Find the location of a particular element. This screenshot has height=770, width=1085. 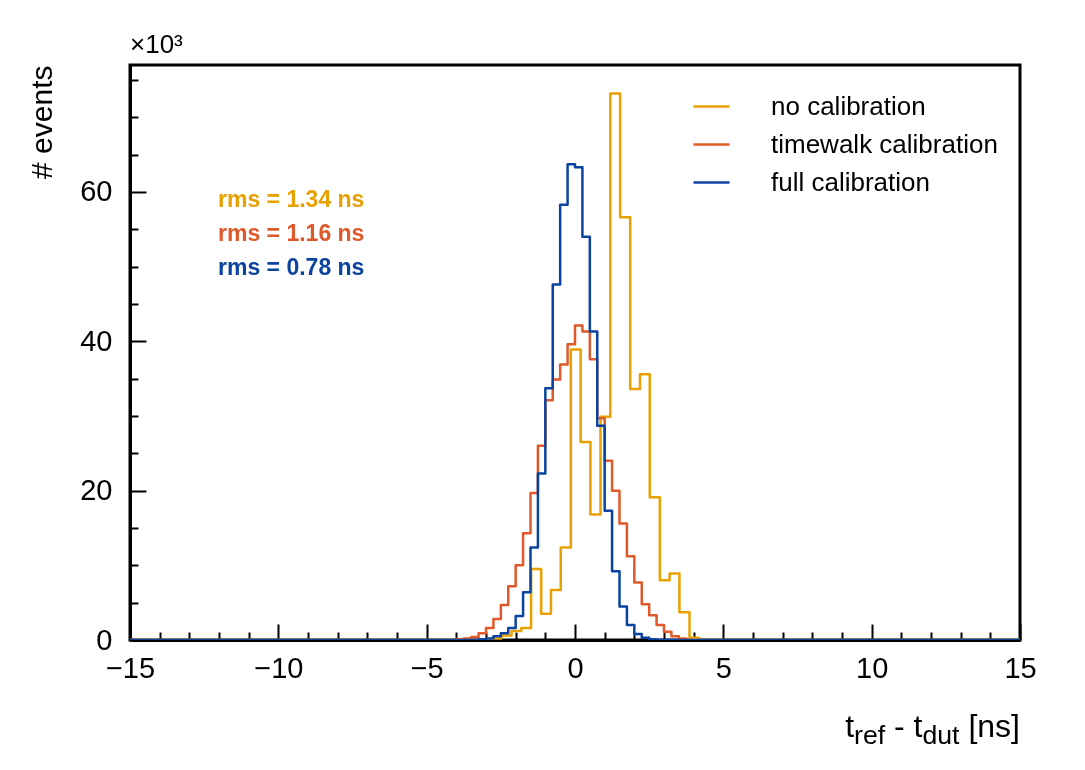

legend-label: full calibration is located at coordinates (850, 181).